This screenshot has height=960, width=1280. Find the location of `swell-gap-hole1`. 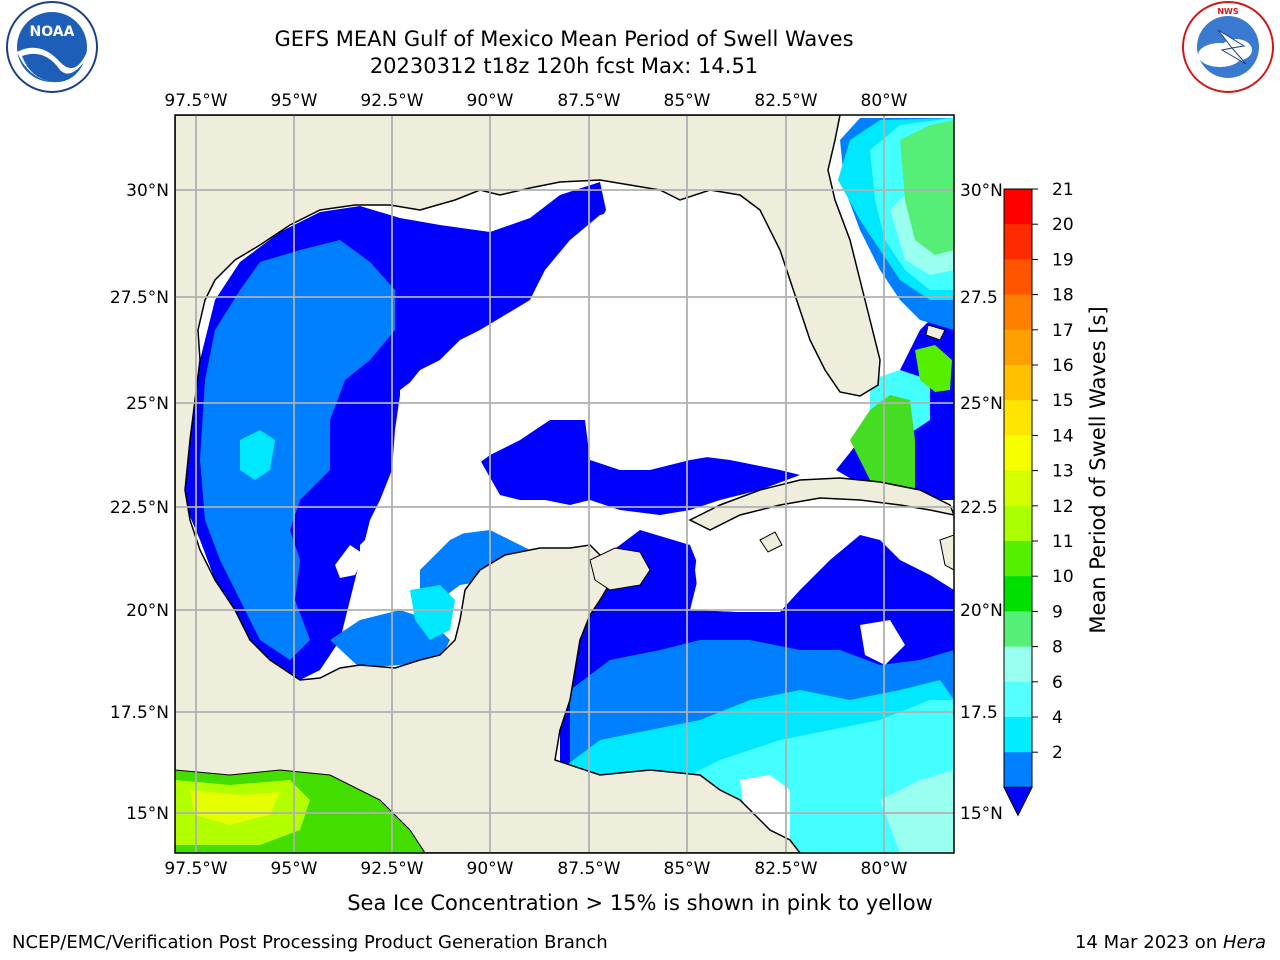

swell-gap-hole1 is located at coordinates (350, 561).